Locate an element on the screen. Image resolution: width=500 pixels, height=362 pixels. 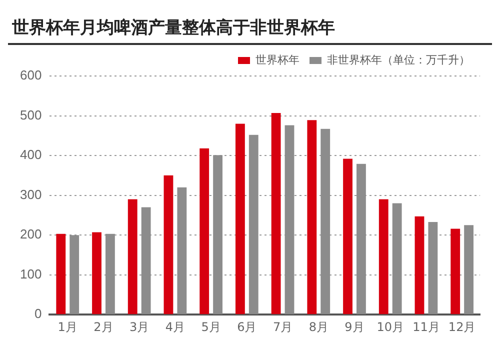
x-tick-label: 4月 is located at coordinates (175, 327).